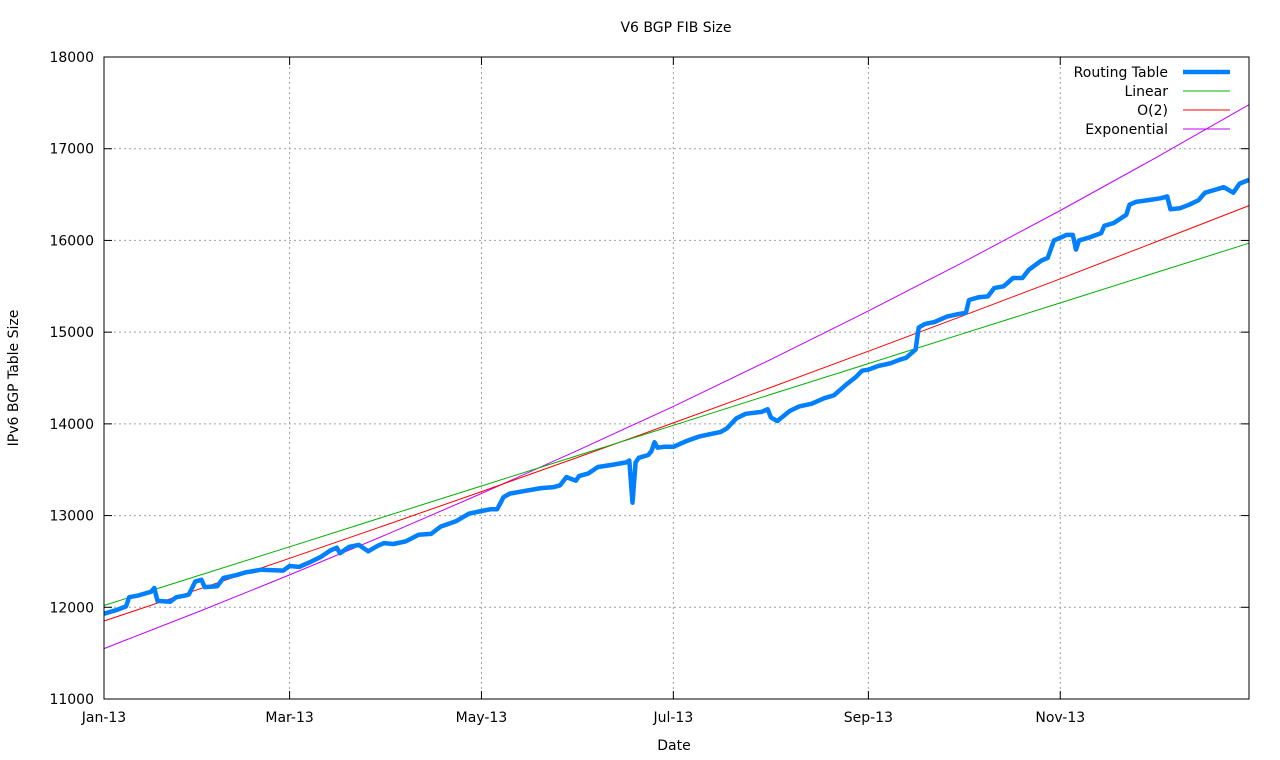  What do you see at coordinates (71, 608) in the screenshot?
I see `y-tick-label: 12000` at bounding box center [71, 608].